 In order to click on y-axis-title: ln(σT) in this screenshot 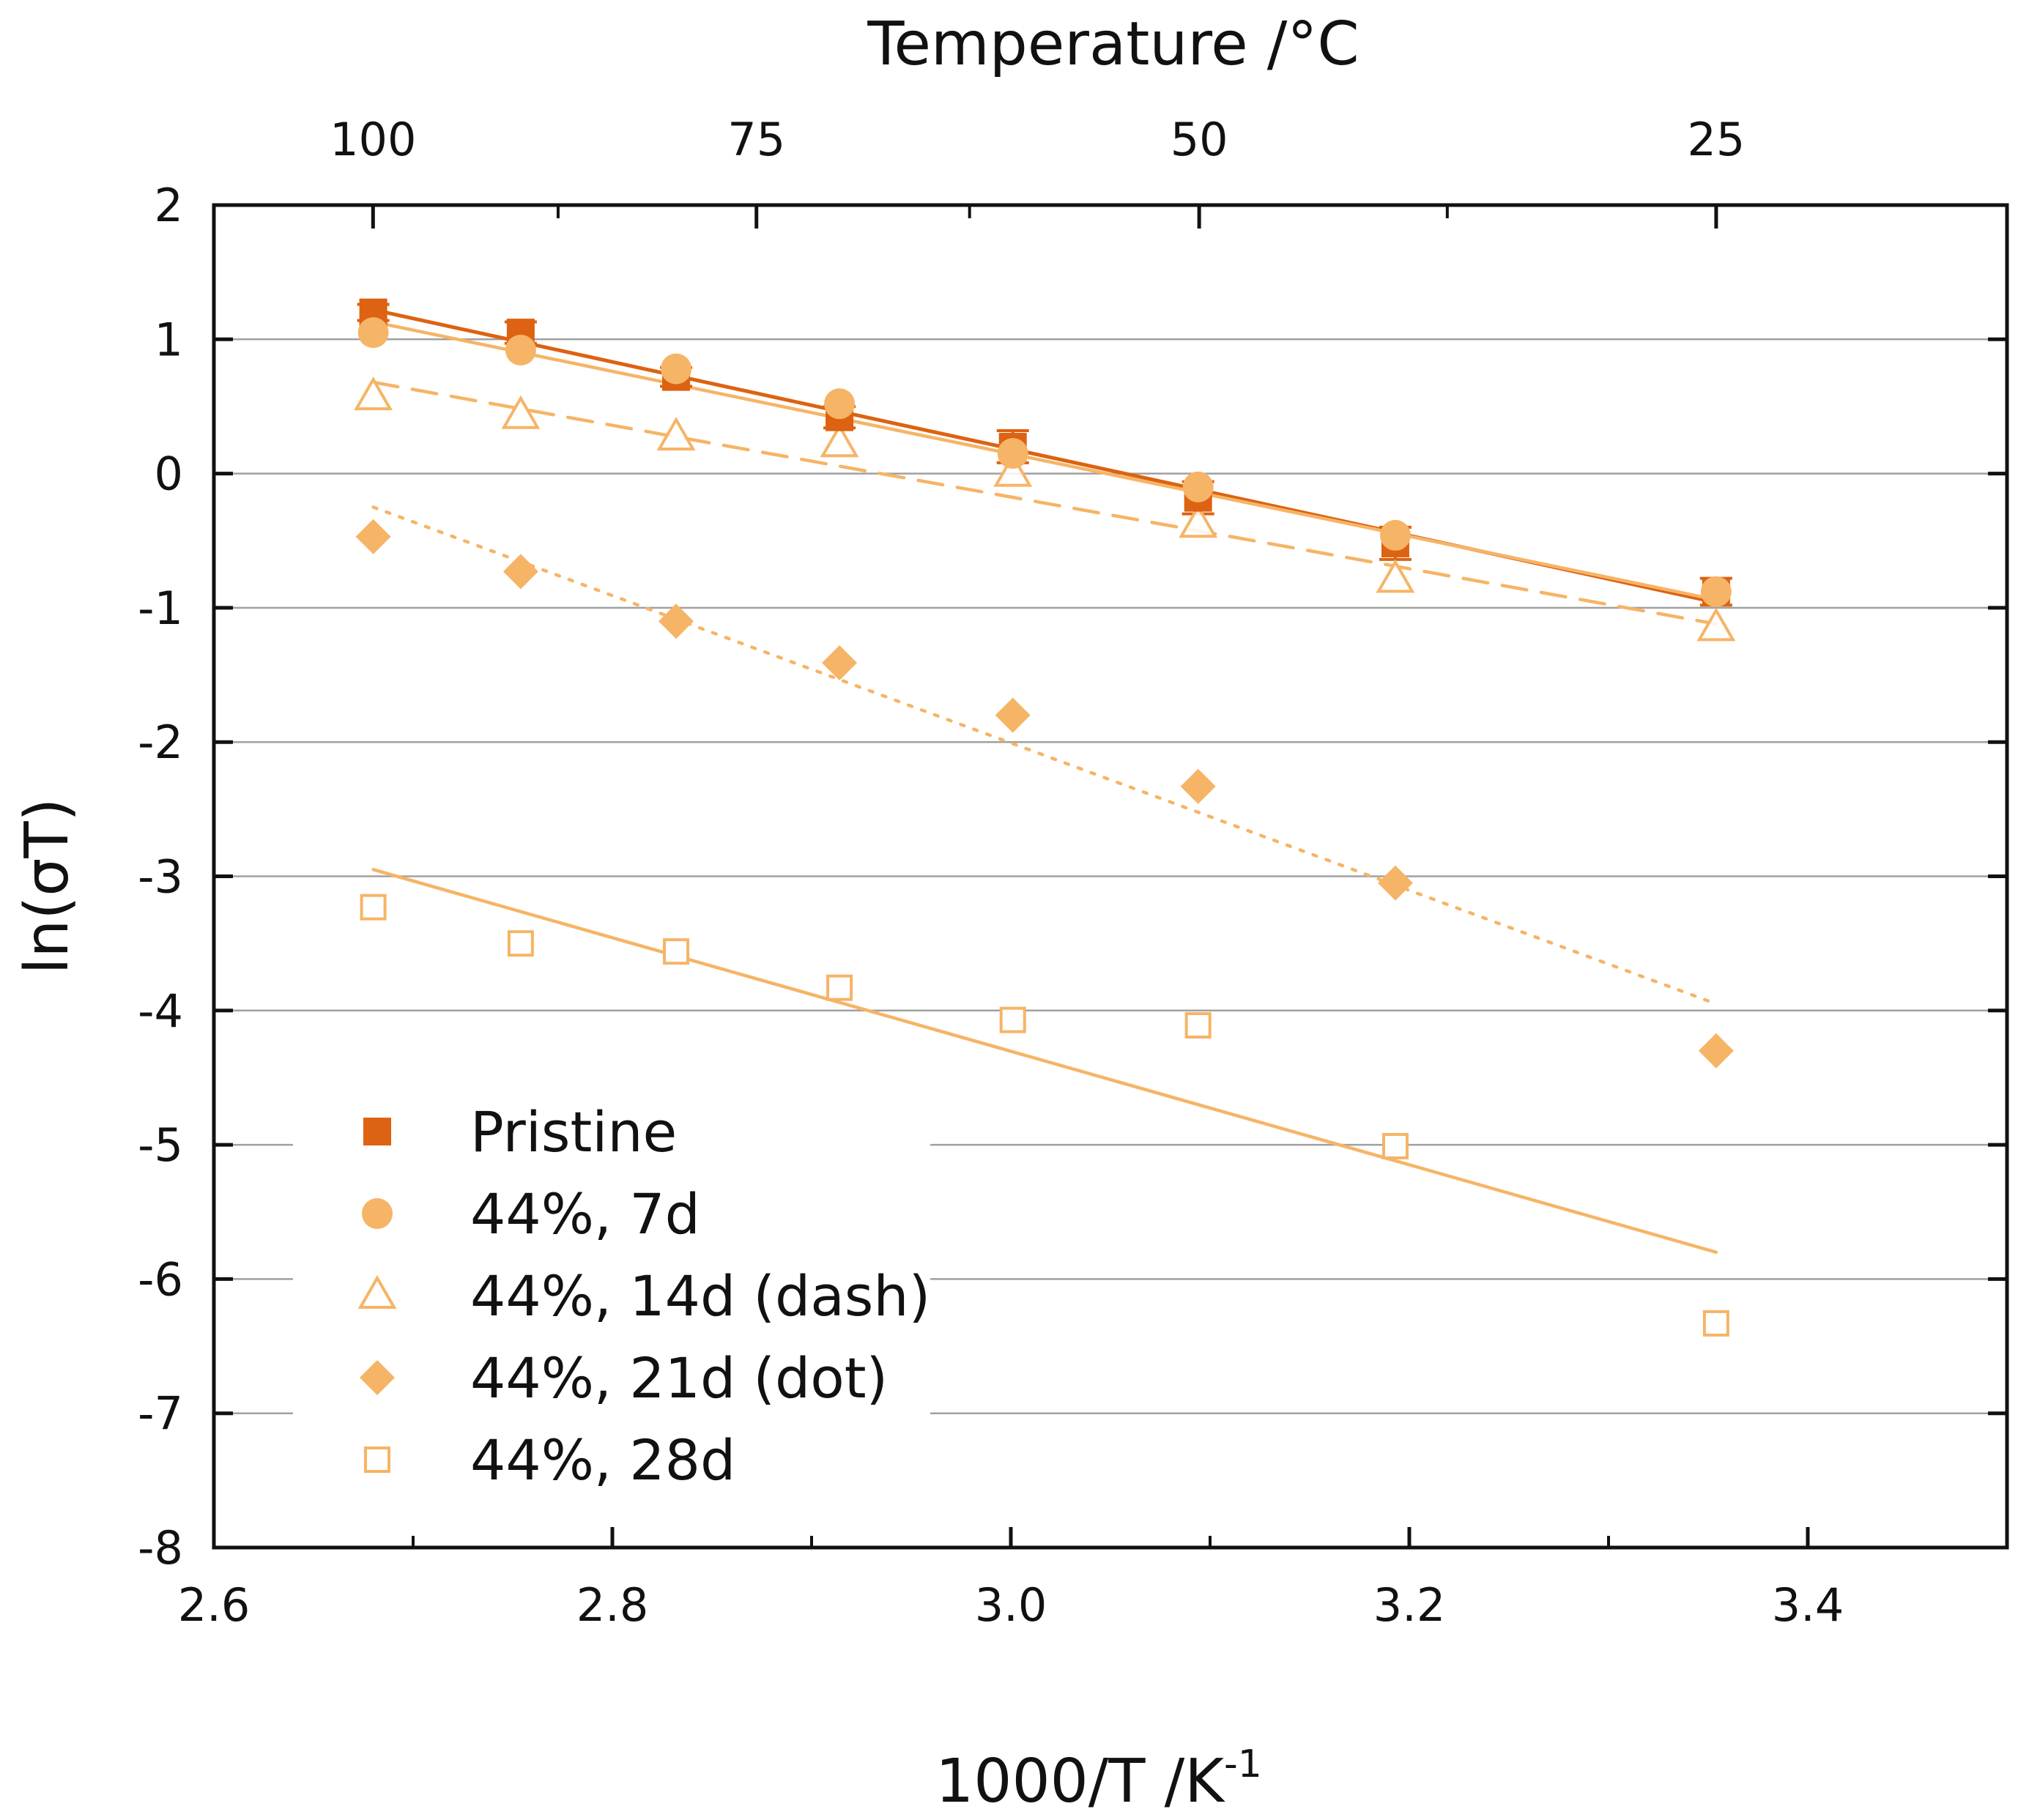, I will do `click(47, 887)`.